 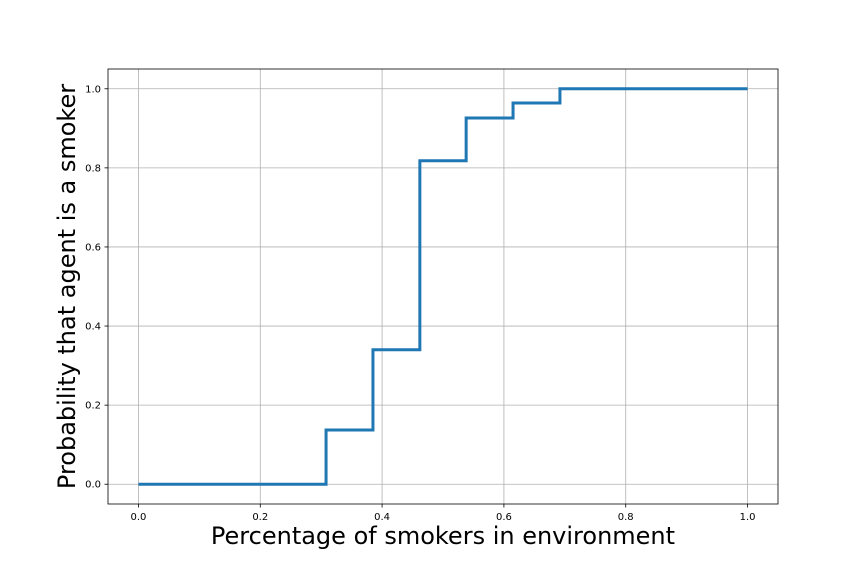 I want to click on y-tick-label: 0.0, so click(x=93, y=485).